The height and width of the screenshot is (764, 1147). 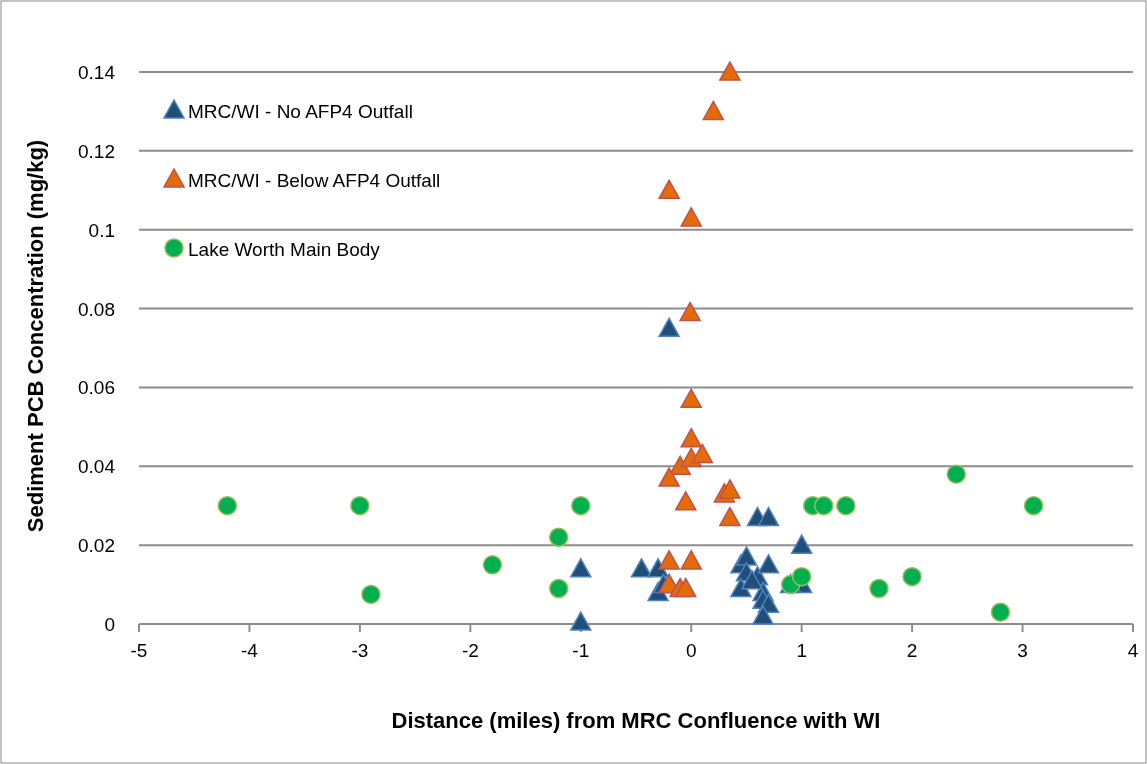 What do you see at coordinates (360, 650) in the screenshot?
I see `x-tick-label: -3` at bounding box center [360, 650].